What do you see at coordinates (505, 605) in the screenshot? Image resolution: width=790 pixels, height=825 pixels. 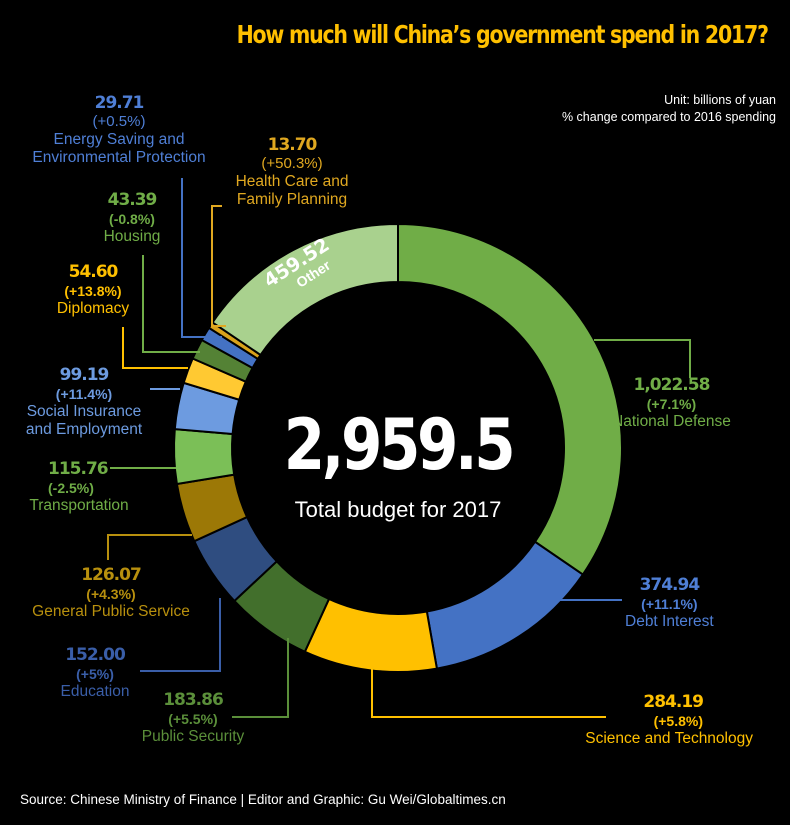 I see `slice-debt-interest` at bounding box center [505, 605].